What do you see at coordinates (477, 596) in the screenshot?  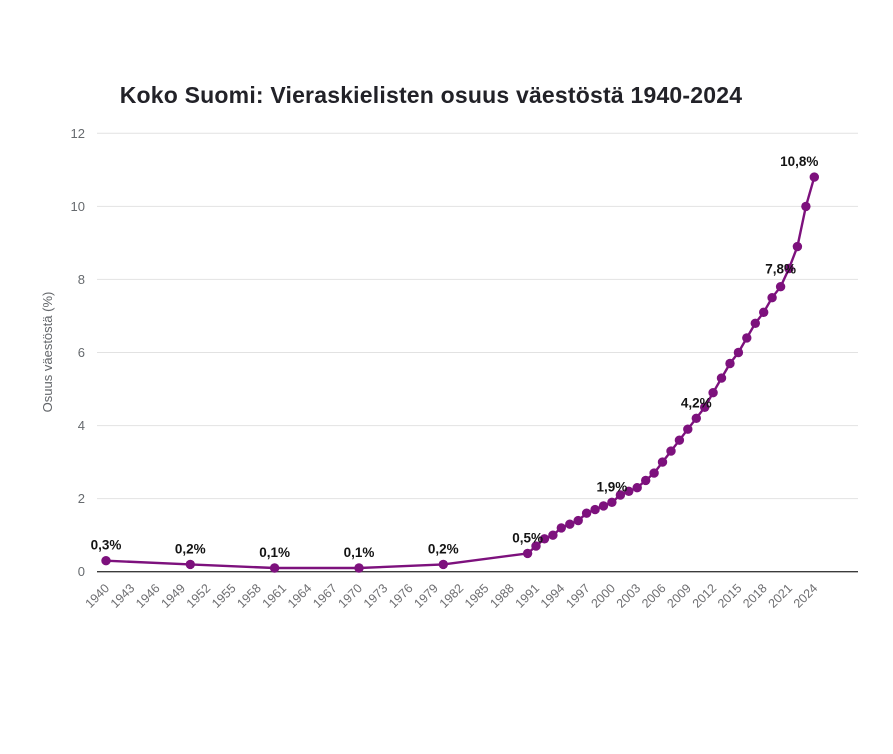 I see `x-tick-label: 1985` at bounding box center [477, 596].